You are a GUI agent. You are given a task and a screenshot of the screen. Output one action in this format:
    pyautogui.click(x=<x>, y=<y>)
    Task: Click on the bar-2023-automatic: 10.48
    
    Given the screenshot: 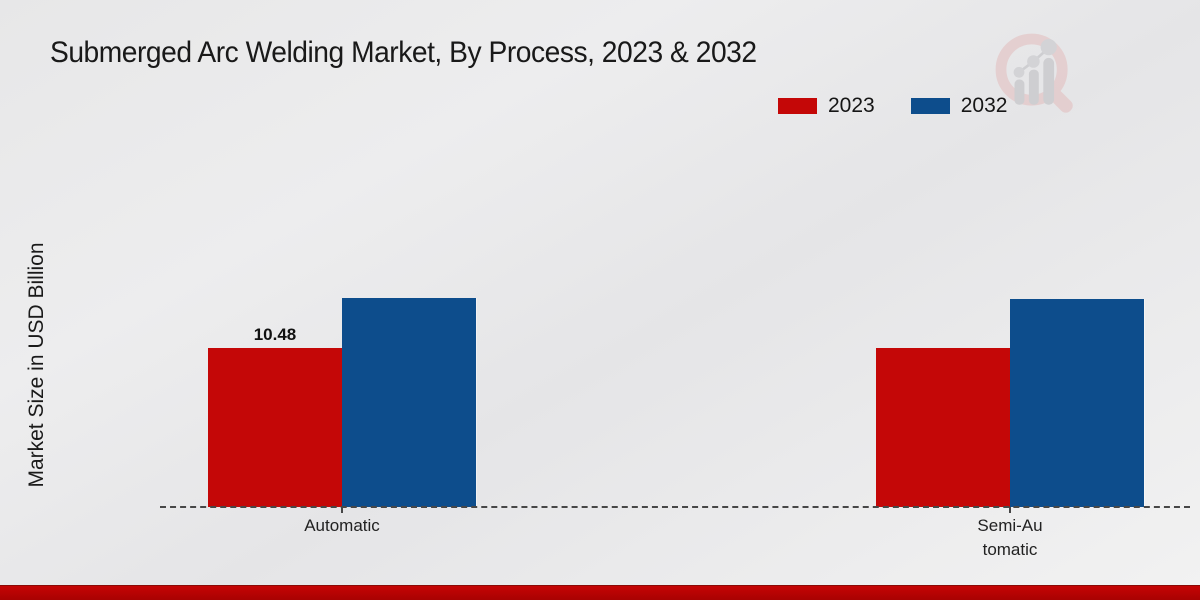 What is the action you would take?
    pyautogui.click(x=275, y=416)
    